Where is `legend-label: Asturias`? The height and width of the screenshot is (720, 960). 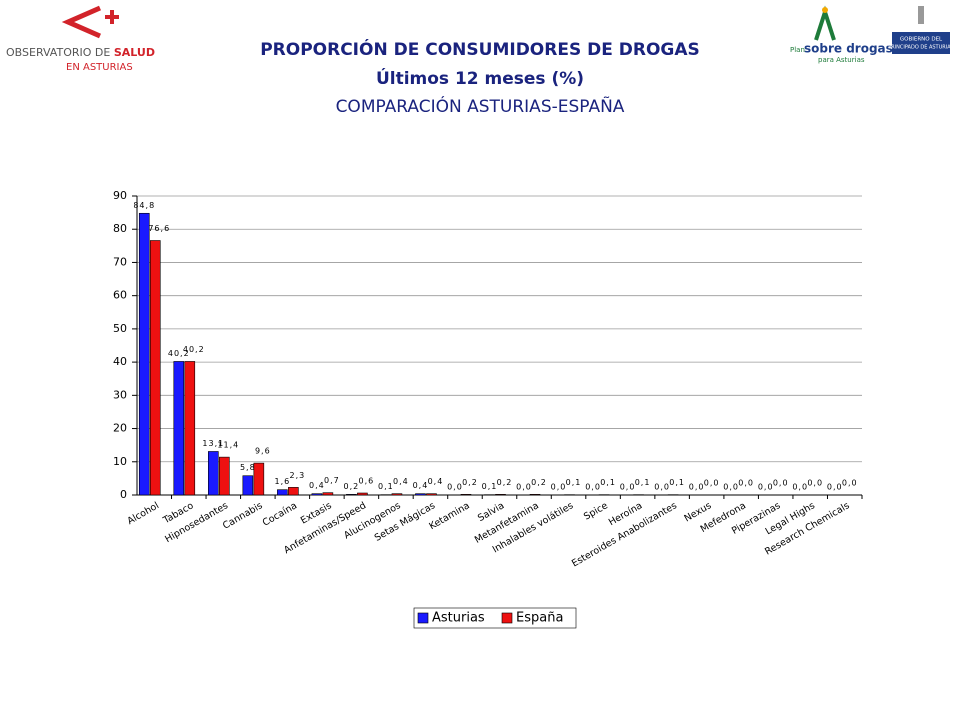
legend-label: Asturias is located at coordinates (458, 618).